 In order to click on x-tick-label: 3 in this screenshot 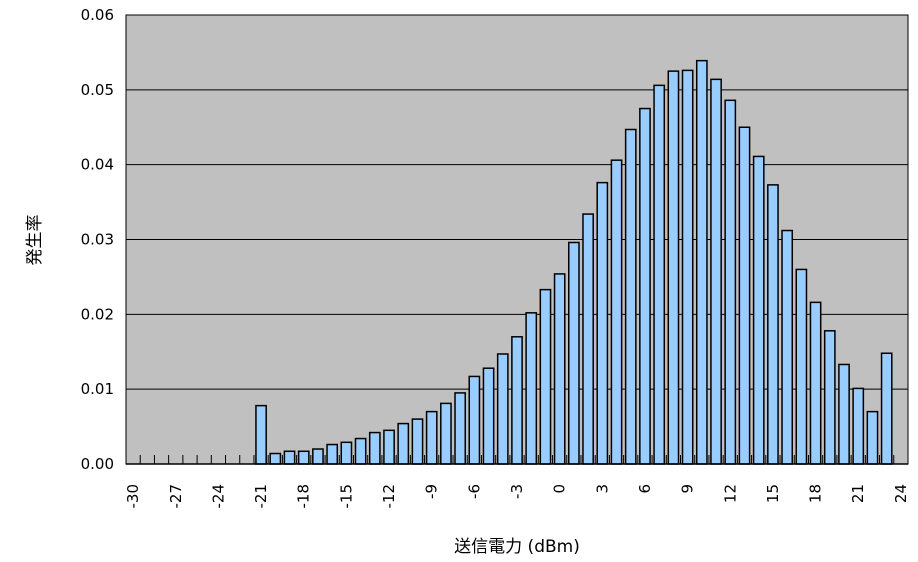, I will do `click(602, 489)`.